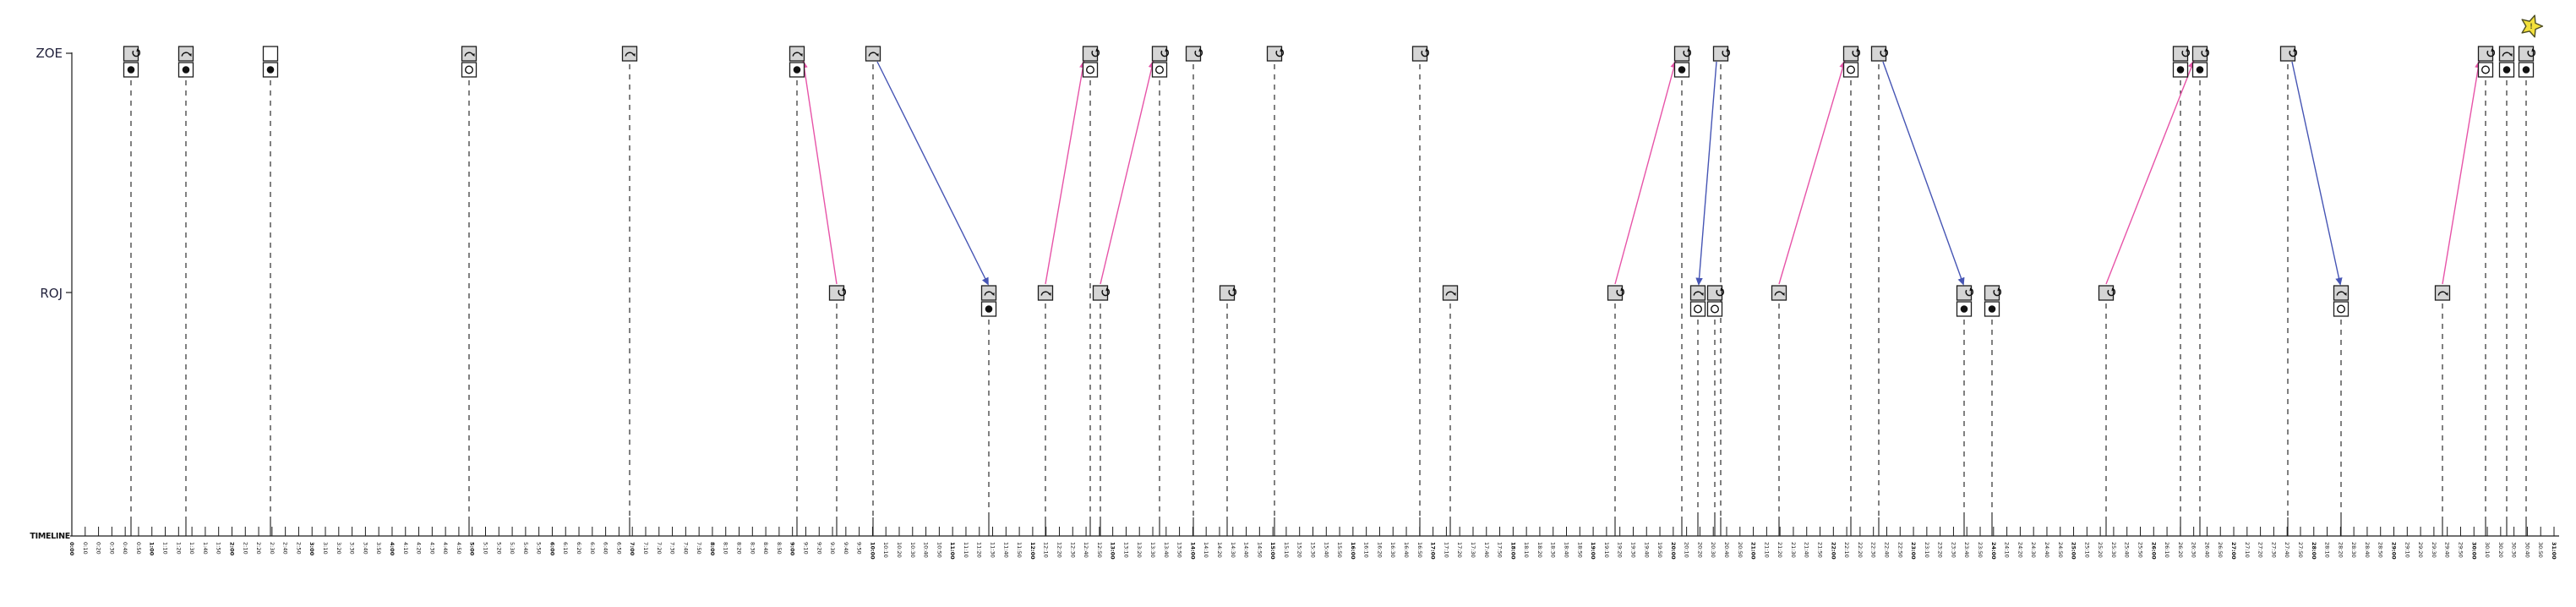  Describe the element at coordinates (1219, 550) in the screenshot. I see `timeline-tick-label: 14:20` at that location.